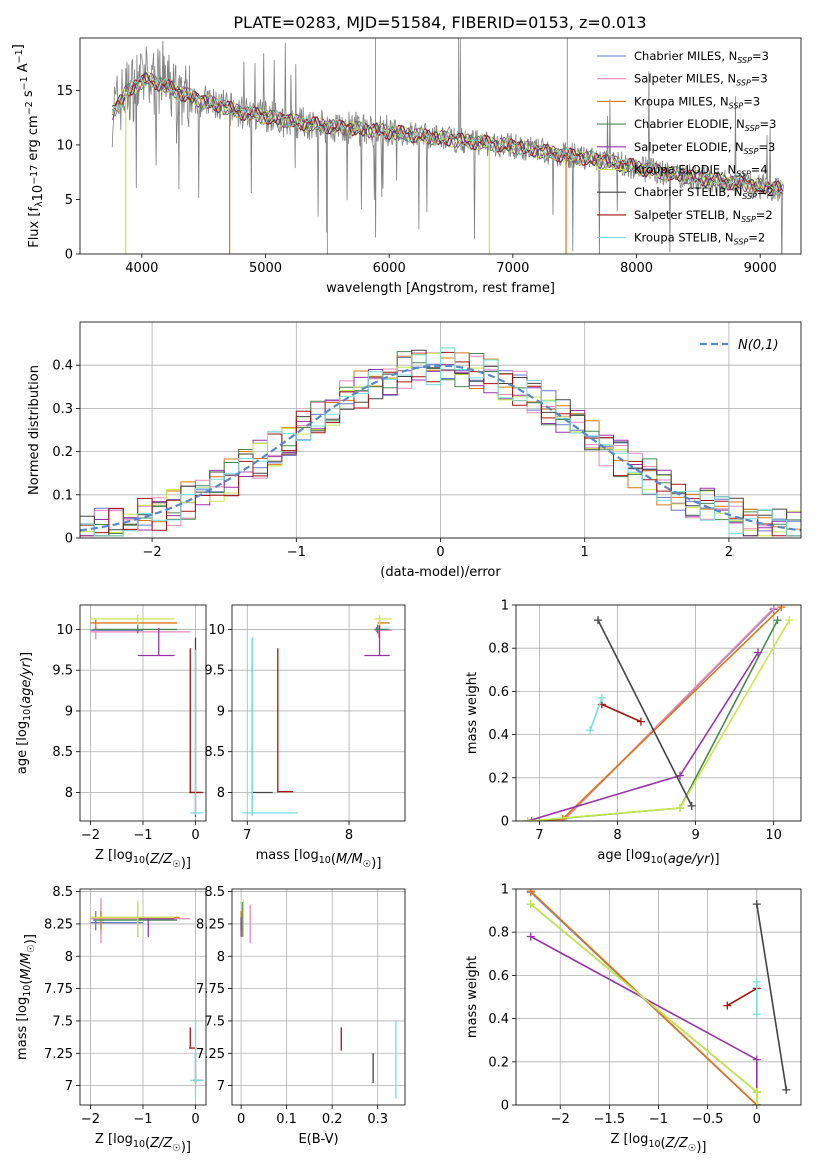 The height and width of the screenshot is (1170, 819). Describe the element at coordinates (505, 606) in the screenshot. I see `y-tick-label: 1` at that location.